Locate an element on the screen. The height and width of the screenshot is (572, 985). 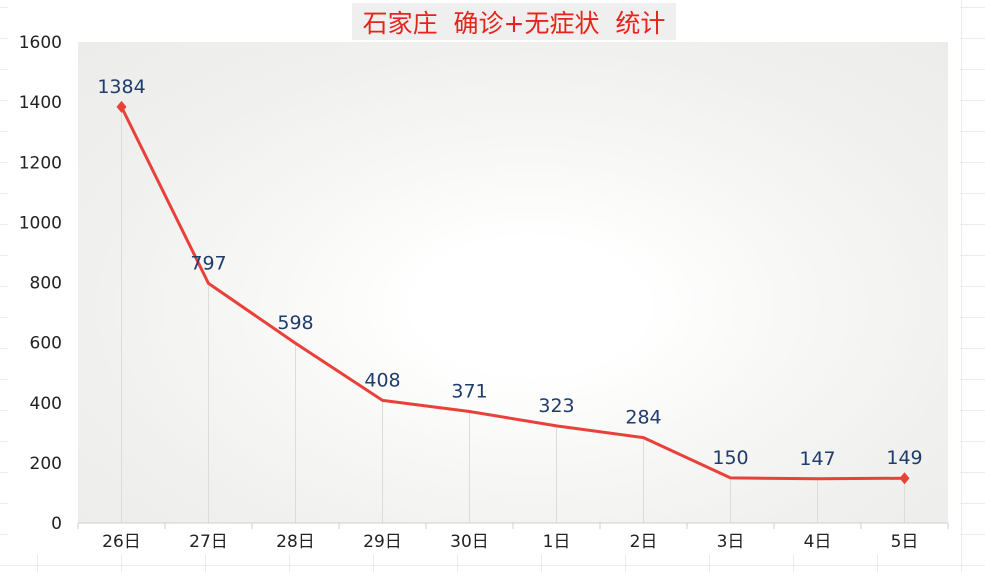
x-tick-label: 1日 is located at coordinates (557, 542).